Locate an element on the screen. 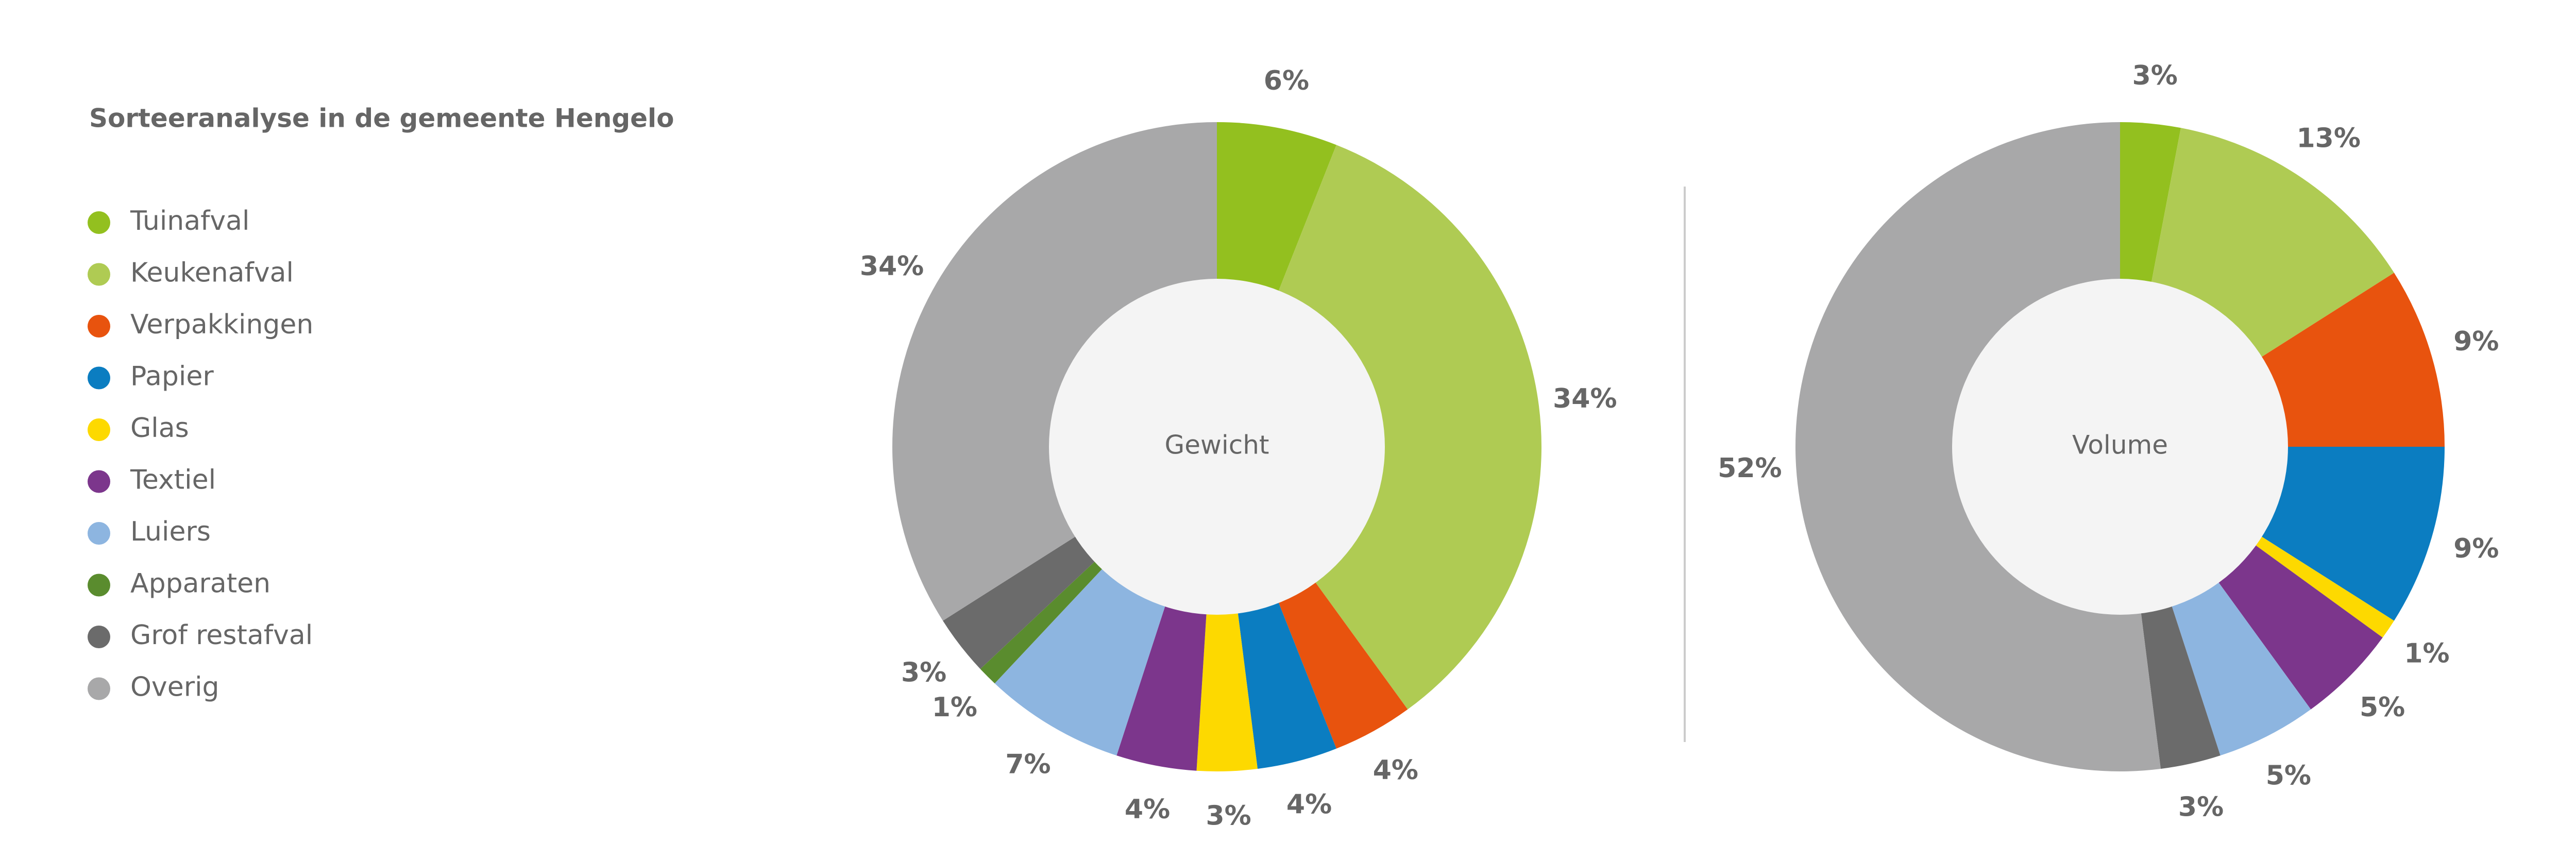 This screenshot has height=859, width=2576. chart-title: Sorteeranalyse in de gemeente Hengelo is located at coordinates (381, 118).